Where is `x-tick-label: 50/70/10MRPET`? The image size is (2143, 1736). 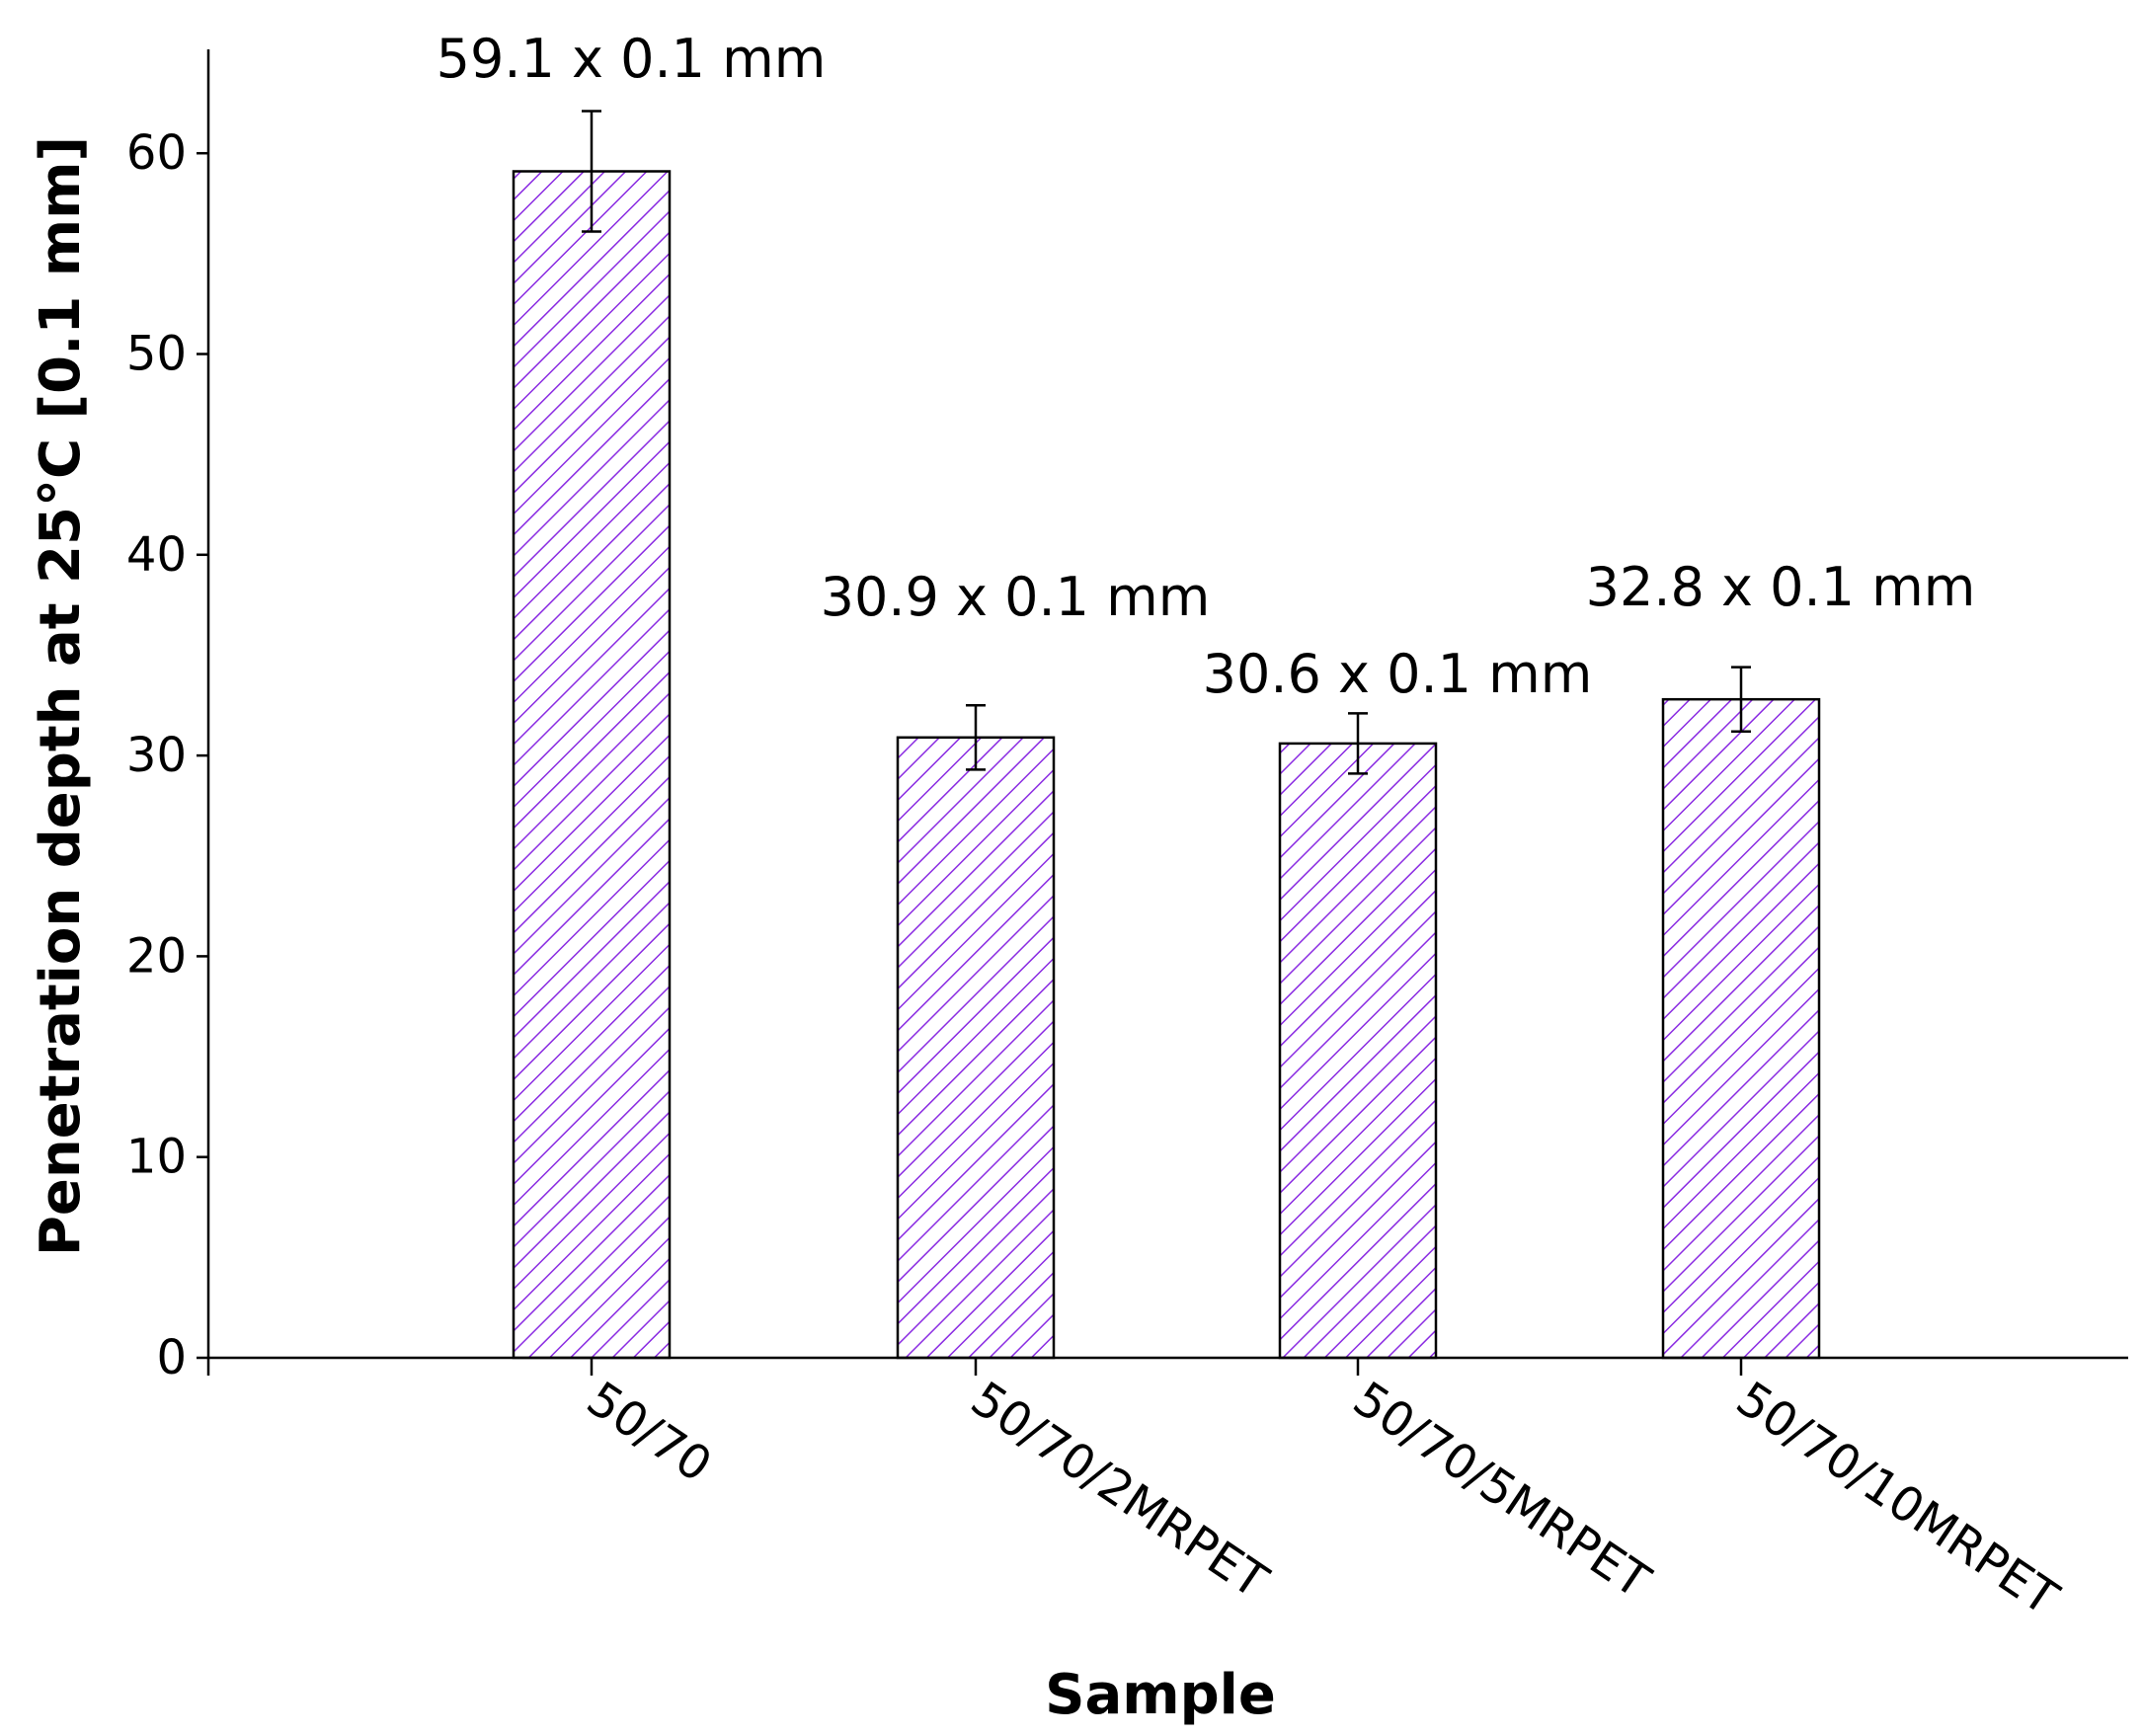
x-tick-label: 50/70/10MRPET is located at coordinates (1897, 1499).